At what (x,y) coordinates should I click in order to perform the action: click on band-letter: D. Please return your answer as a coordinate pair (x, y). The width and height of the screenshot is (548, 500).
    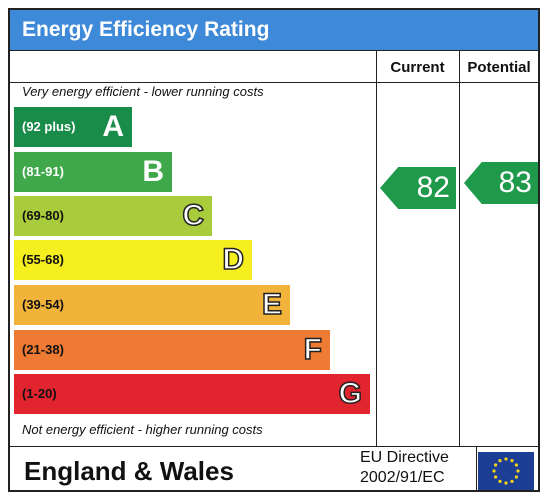
    Looking at the image, I should click on (233, 259).